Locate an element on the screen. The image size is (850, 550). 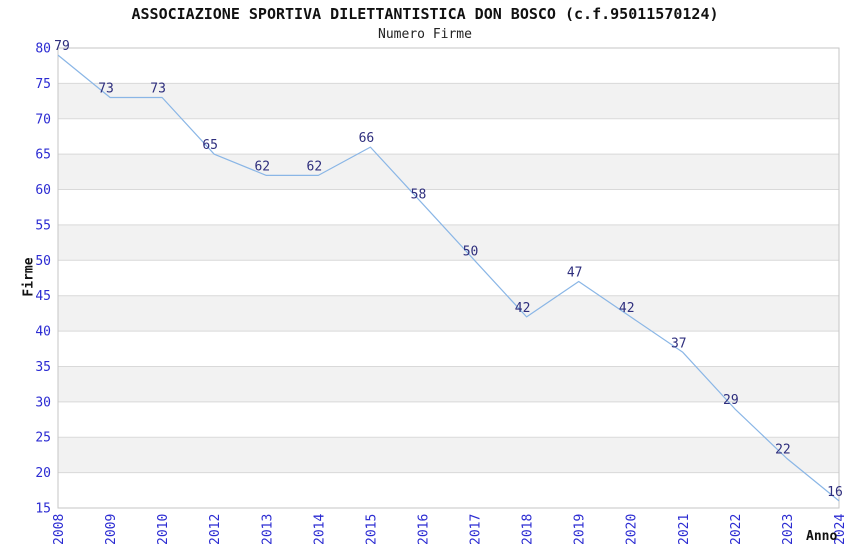
data-label: 16 is located at coordinates (835, 492).